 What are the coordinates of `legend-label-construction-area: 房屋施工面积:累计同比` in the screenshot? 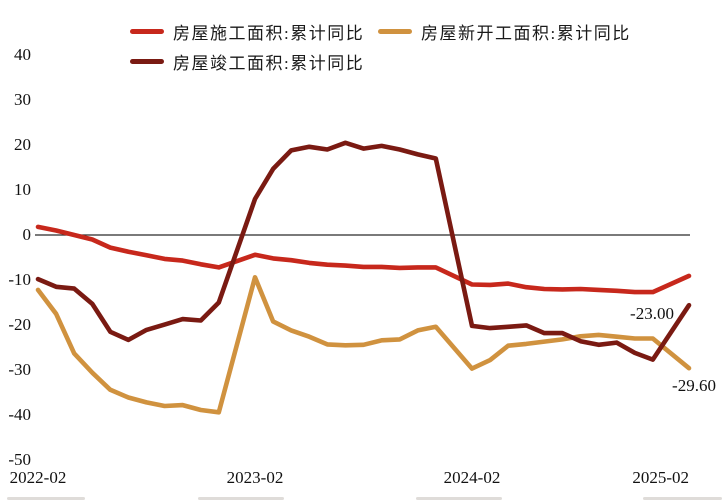 It's located at (269, 33).